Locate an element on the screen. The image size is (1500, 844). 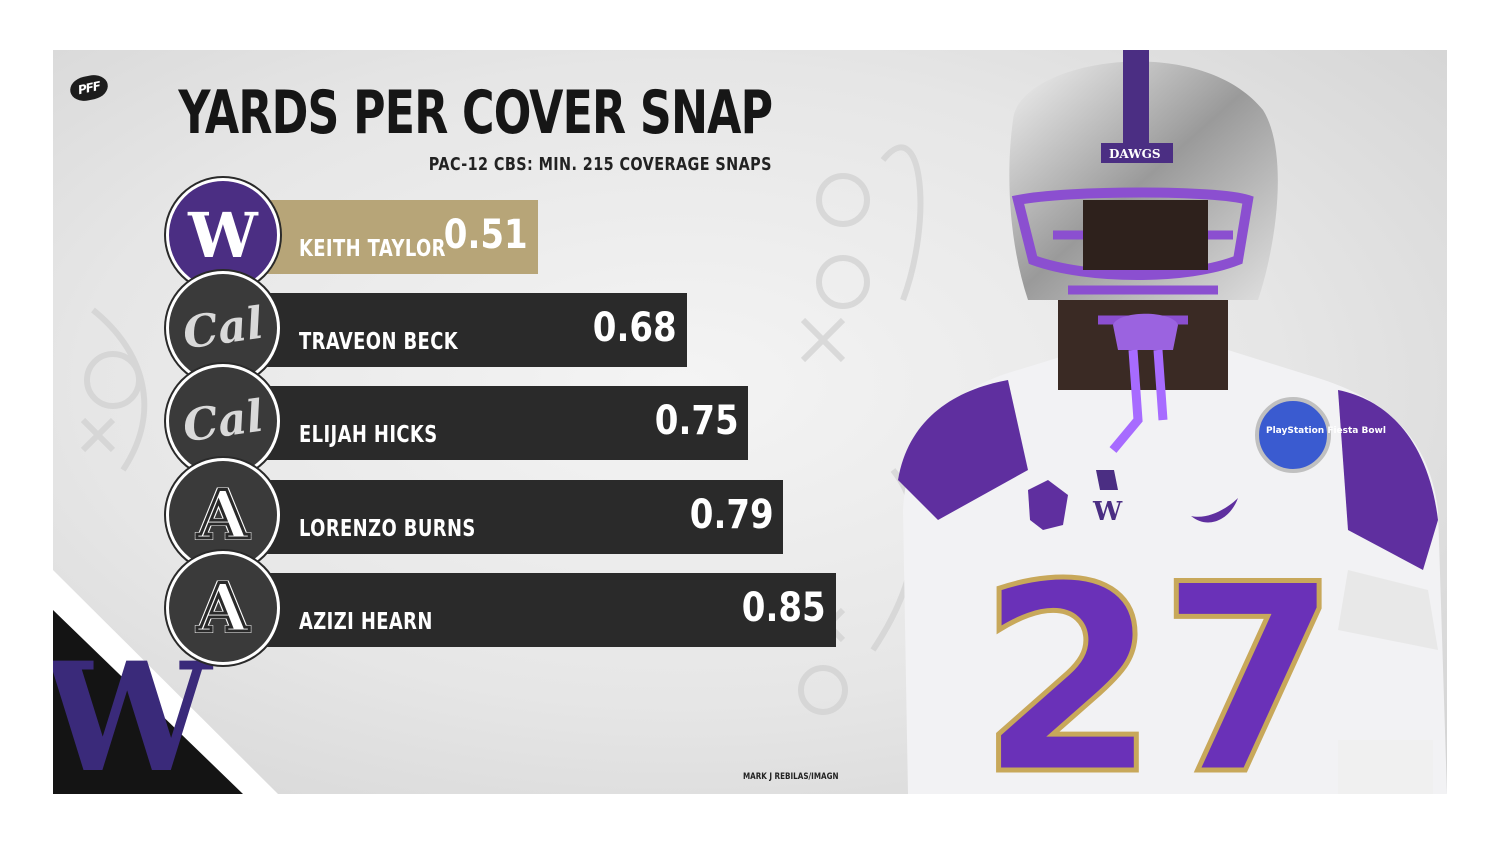
chart-title: YARDS PER COVER SNAP is located at coordinates (475, 113).